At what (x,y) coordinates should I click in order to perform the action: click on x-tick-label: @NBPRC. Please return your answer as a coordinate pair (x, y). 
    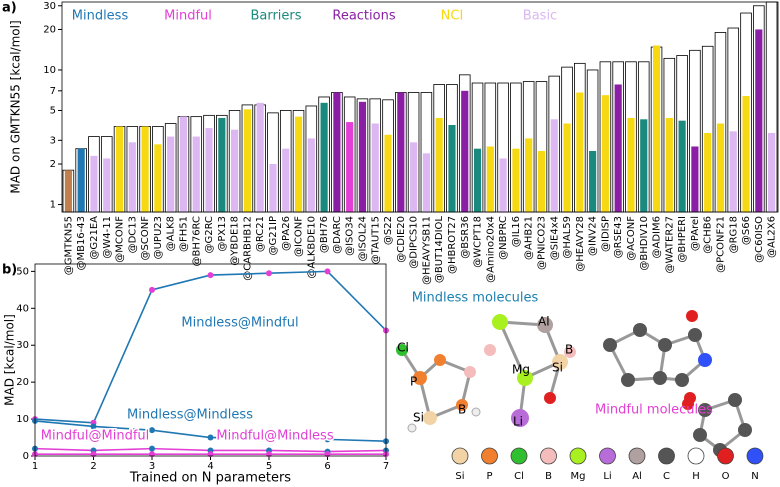
    Looking at the image, I should click on (503, 238).